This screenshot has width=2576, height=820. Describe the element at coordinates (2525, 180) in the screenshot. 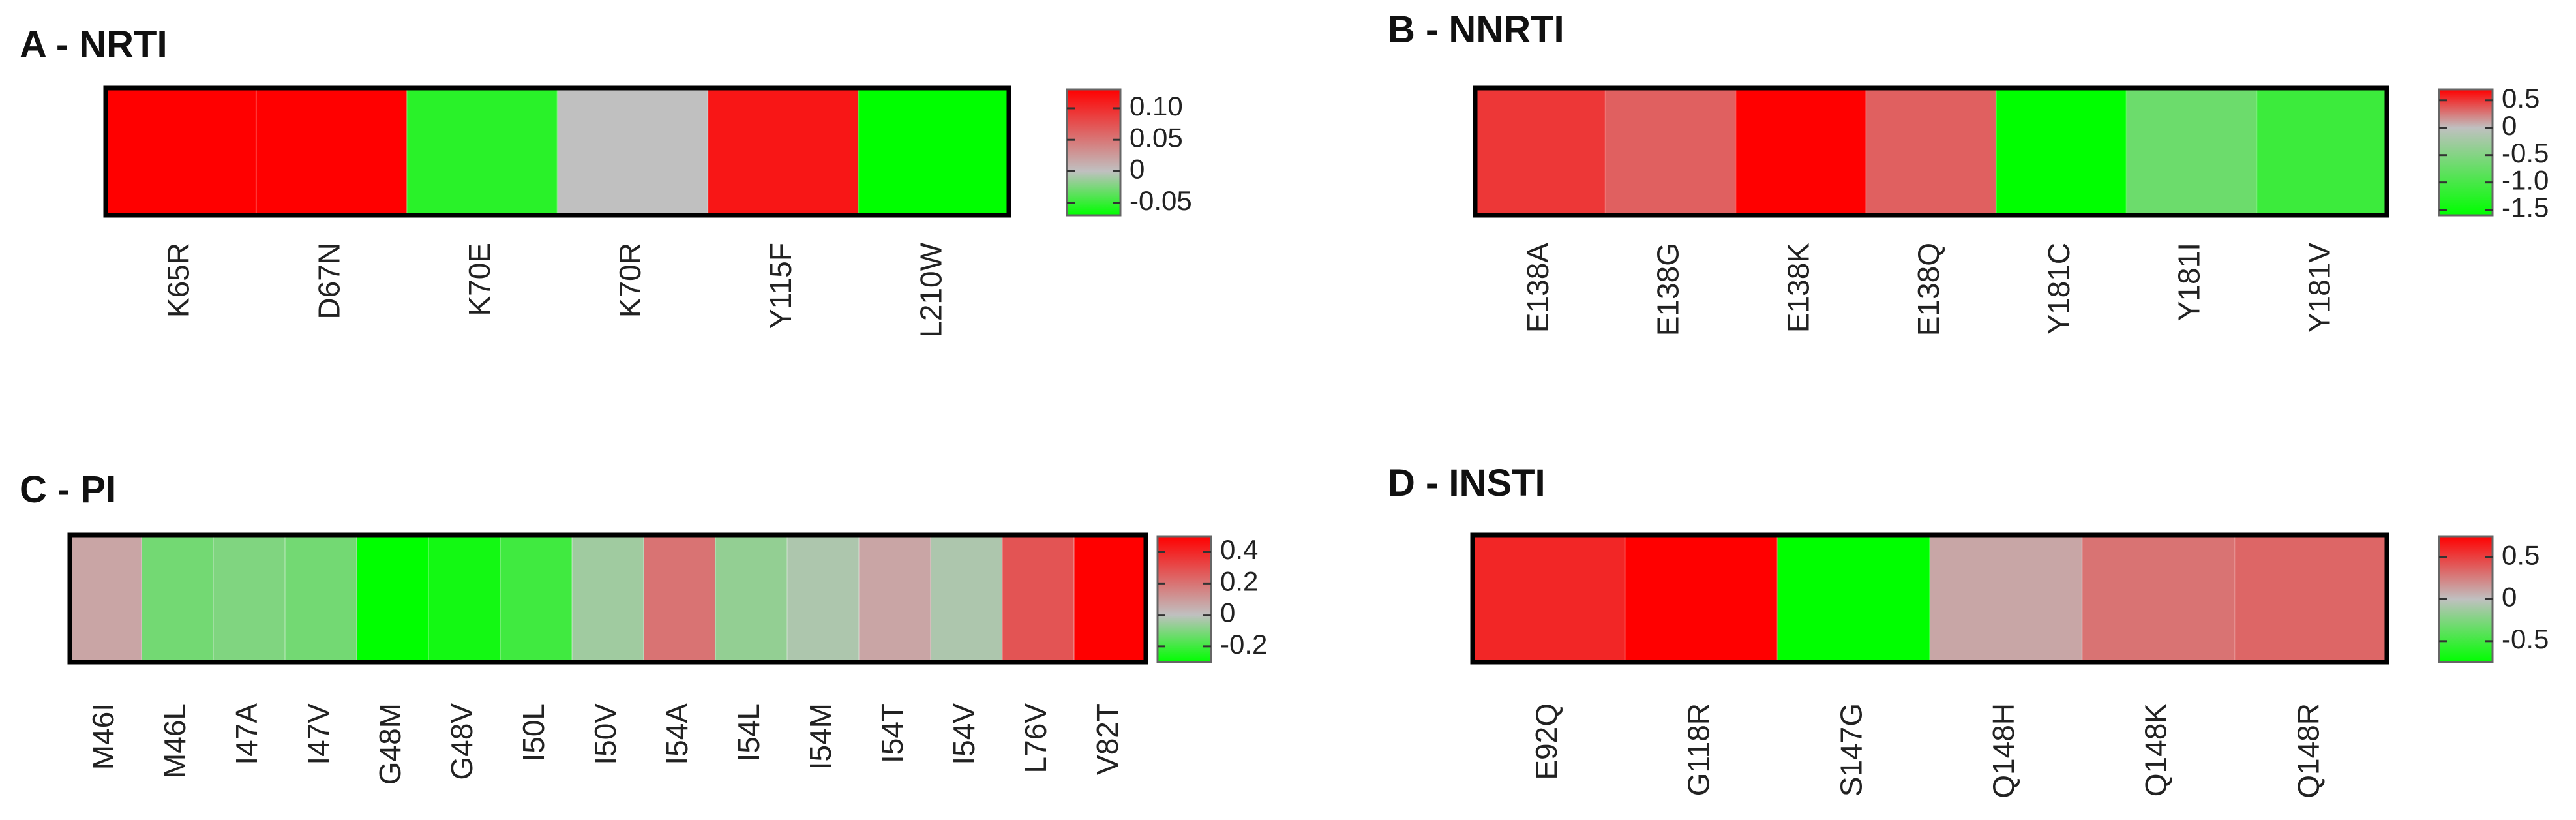

I see `colorbar-tick-label: -1.0` at that location.